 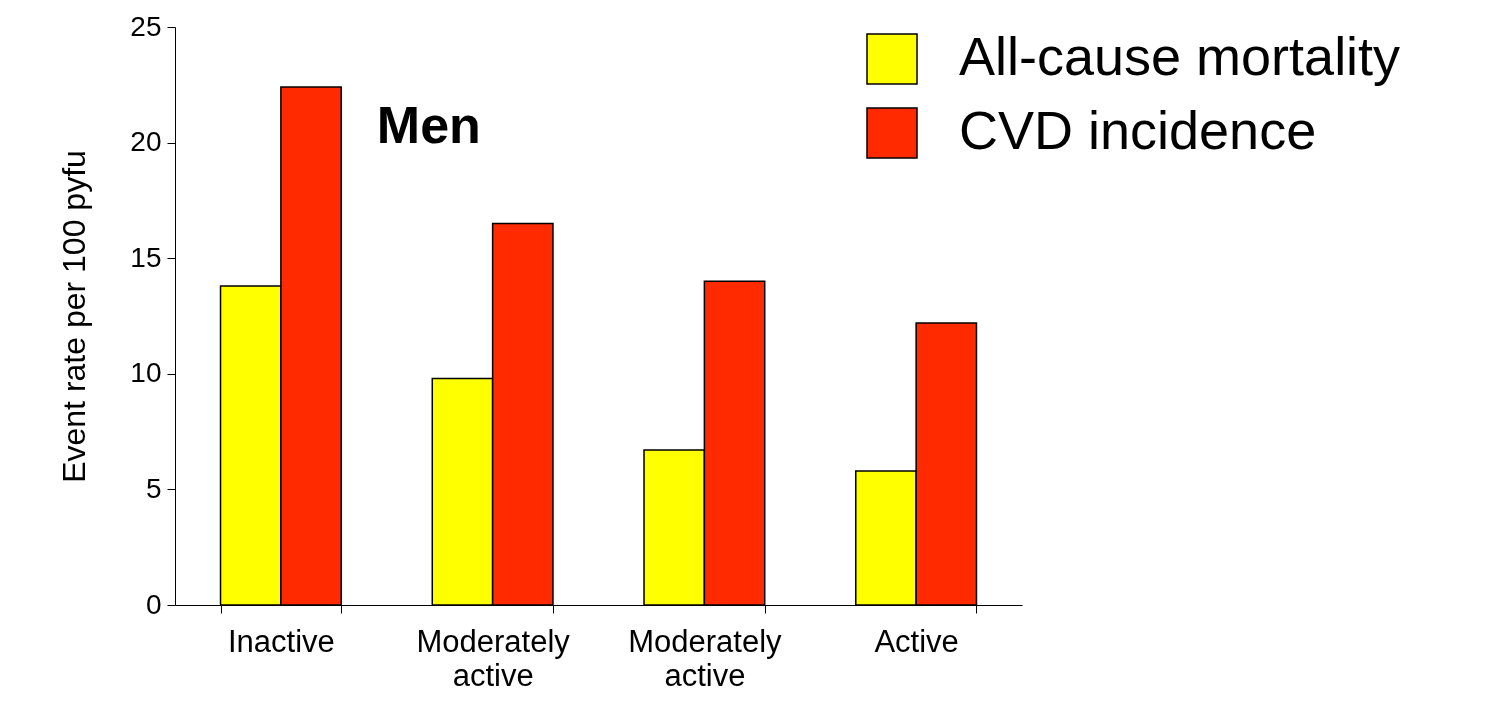 What do you see at coordinates (146, 373) in the screenshot?
I see `y-tick-label: 10` at bounding box center [146, 373].